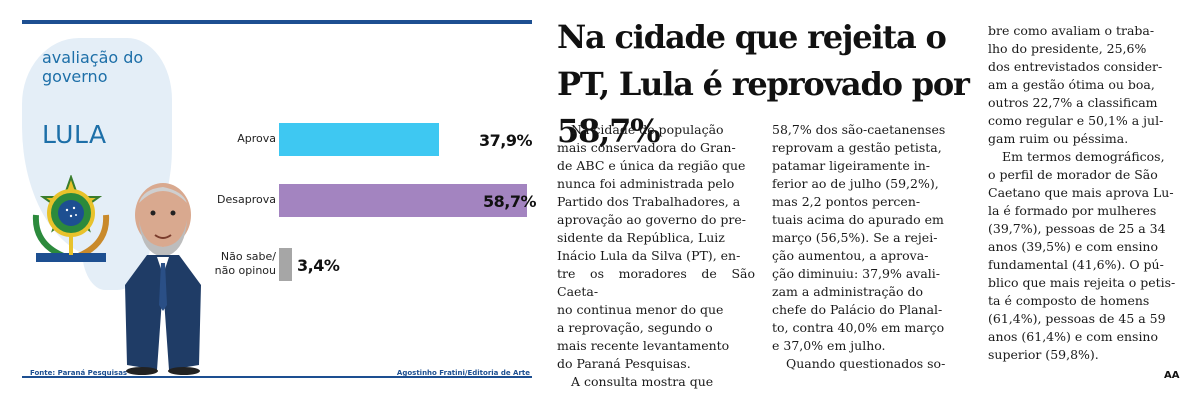 The image size is (1188, 414). What do you see at coordinates (277, 22) in the screenshot?
I see `top-rule` at bounding box center [277, 22].